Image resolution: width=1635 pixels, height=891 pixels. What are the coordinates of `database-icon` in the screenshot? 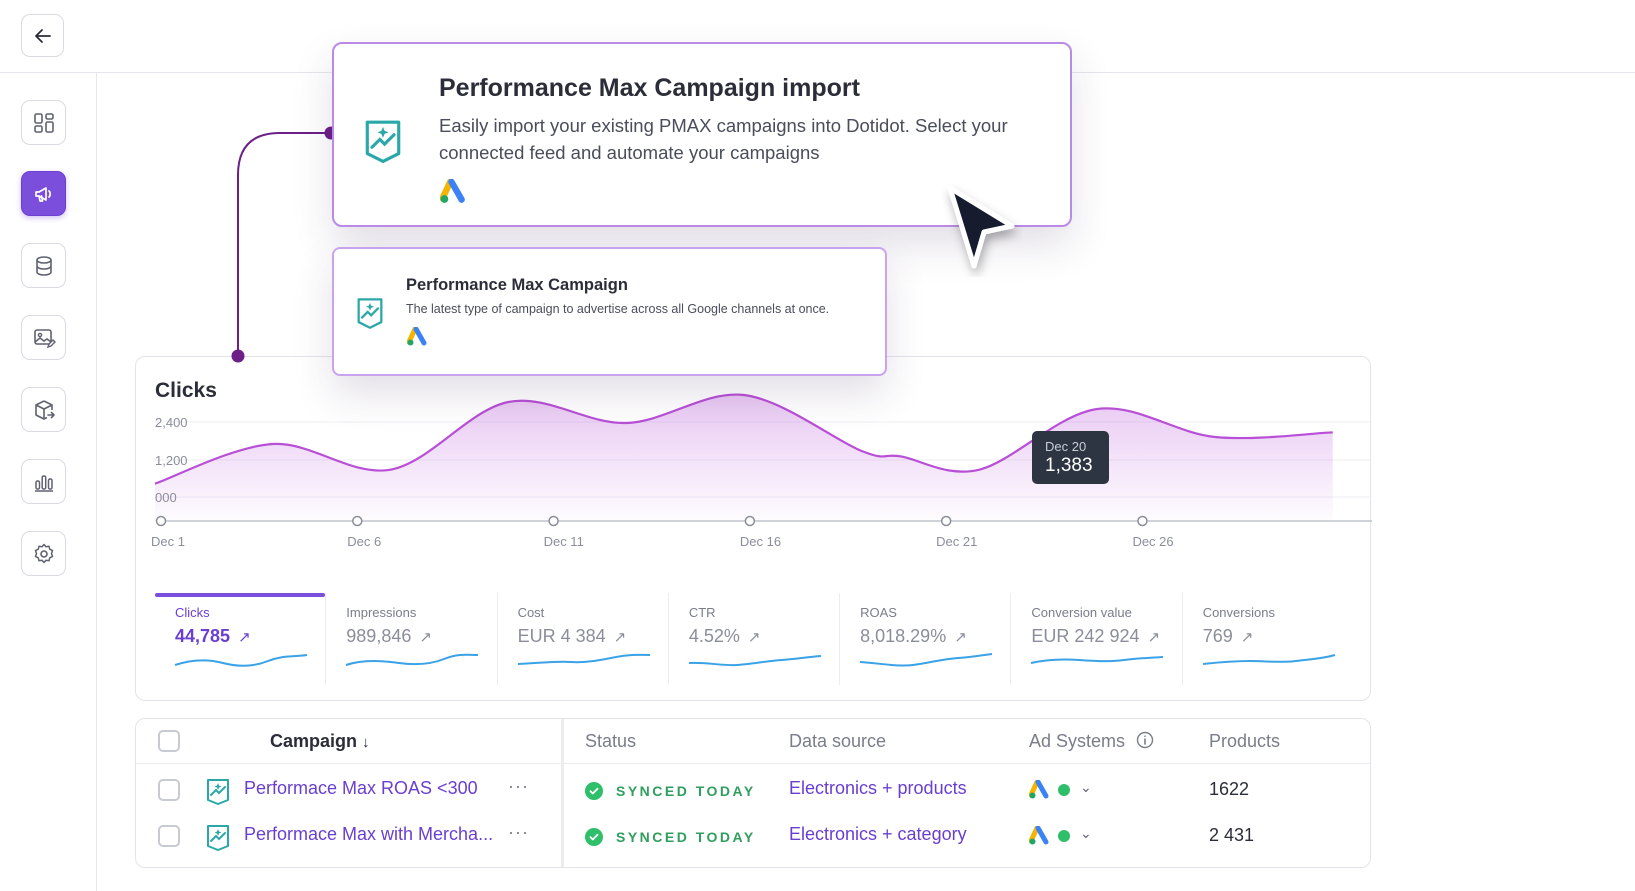 It's located at (43, 265).